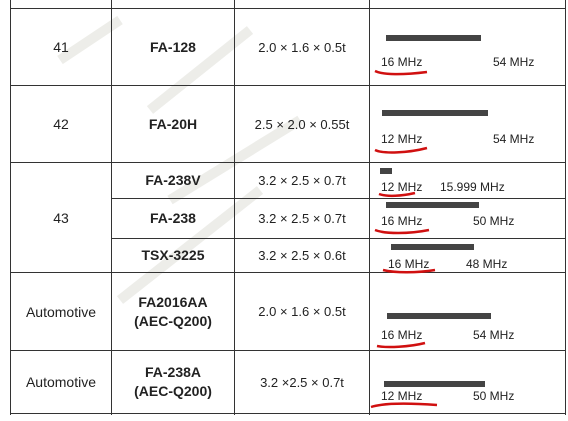 Image resolution: width=568 pixels, height=421 pixels. Describe the element at coordinates (173, 372) in the screenshot. I see `model-name: FA-238A` at that location.